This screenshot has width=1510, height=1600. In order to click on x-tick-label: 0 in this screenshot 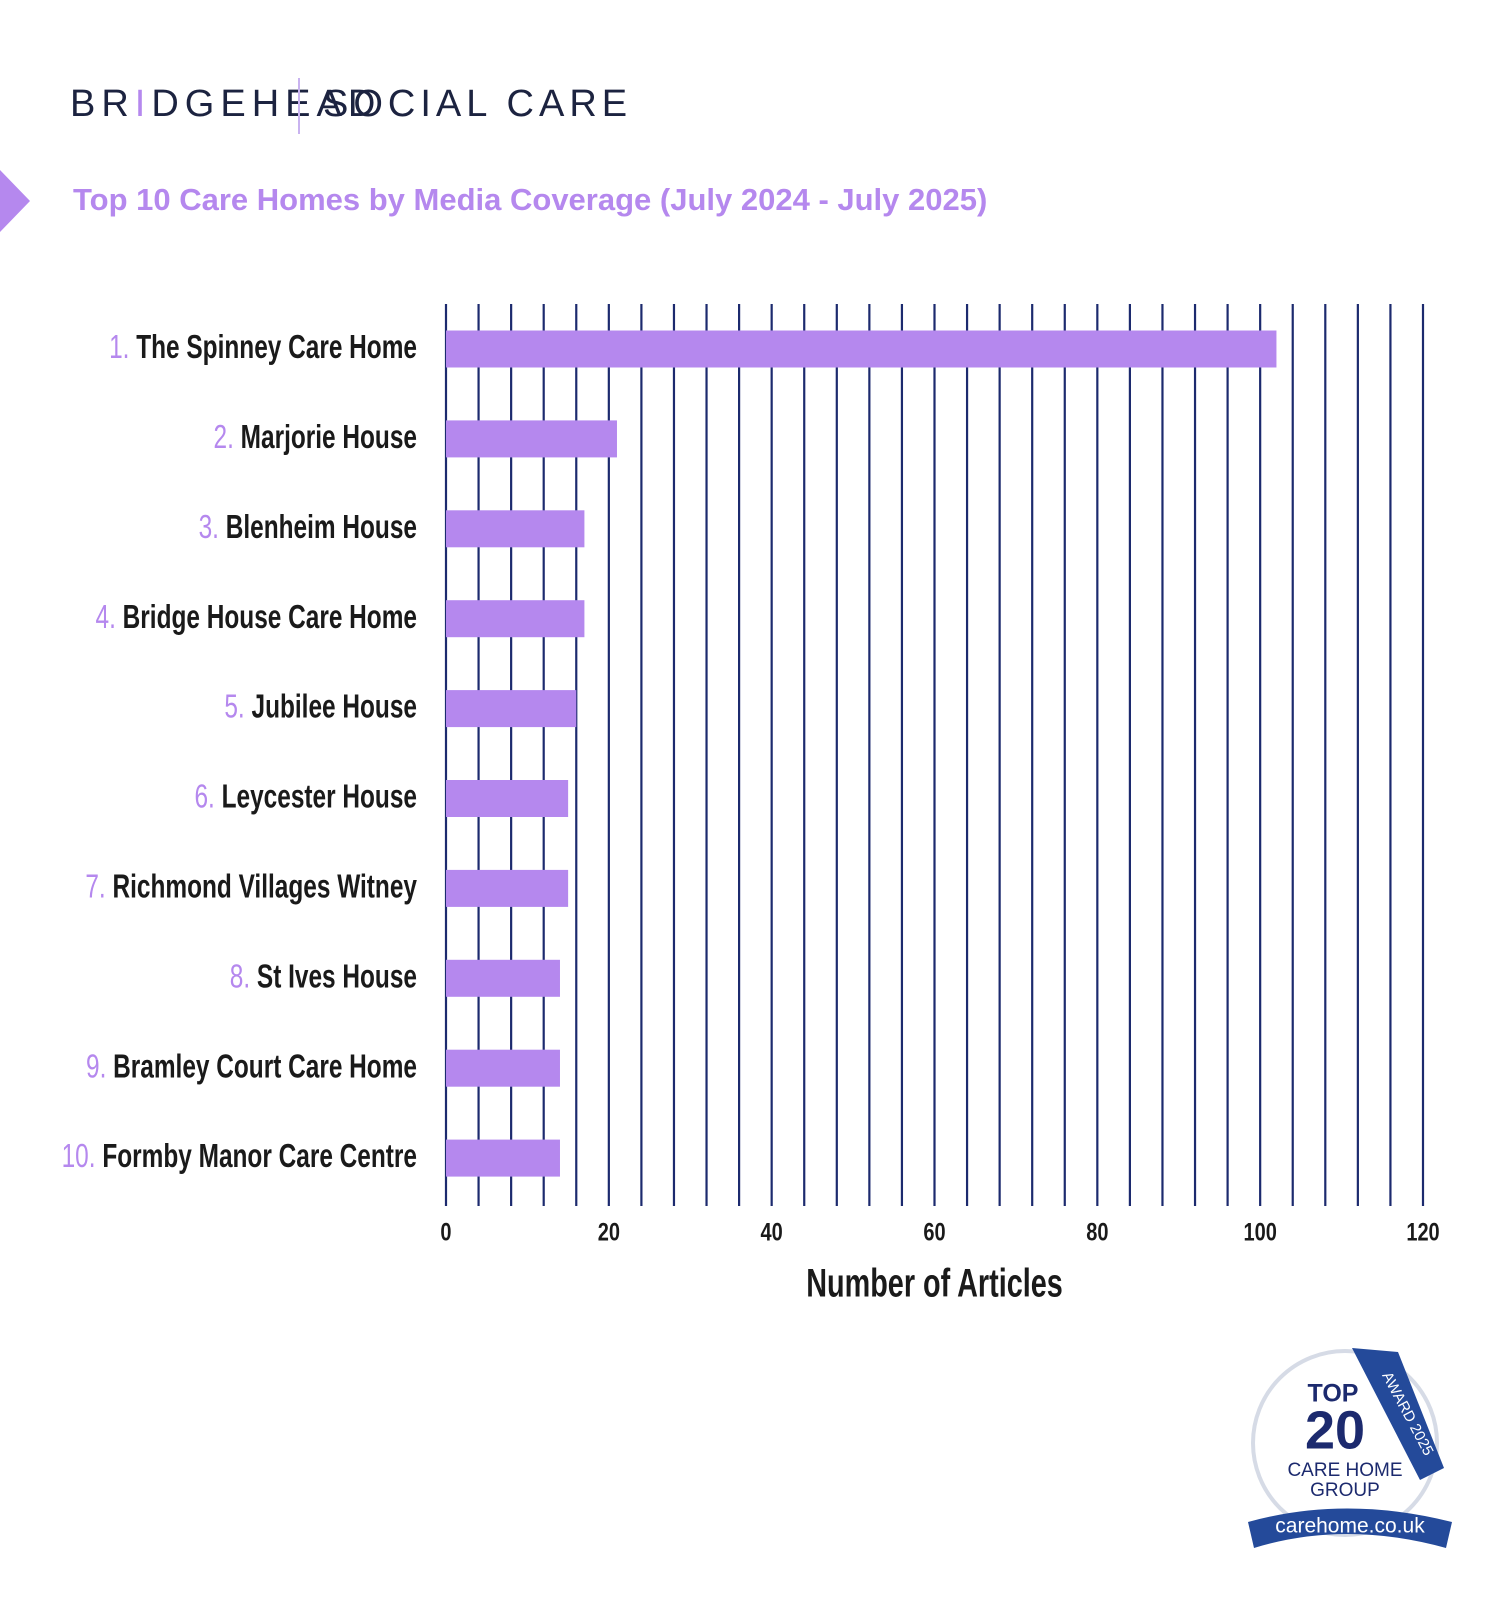, I will do `click(445, 1233)`.